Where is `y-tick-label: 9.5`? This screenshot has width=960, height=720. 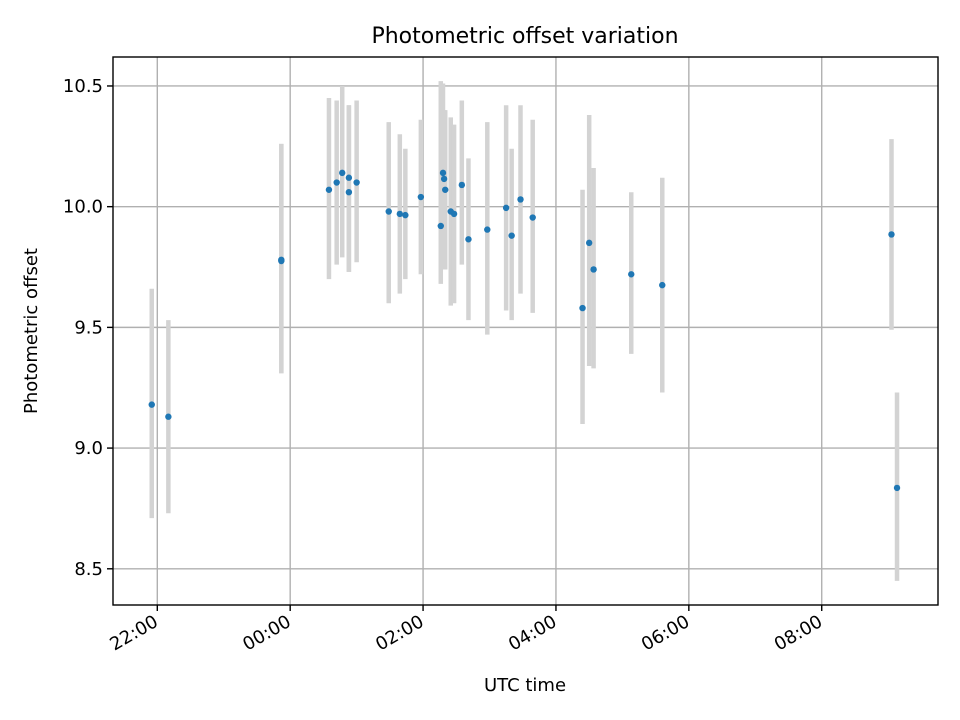 y-tick-label: 9.5 is located at coordinates (88, 327).